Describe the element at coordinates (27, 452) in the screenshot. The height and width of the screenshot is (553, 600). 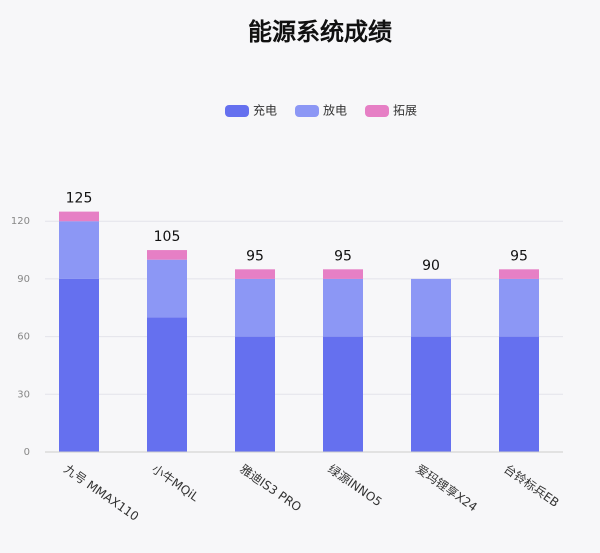
I see `y-tick-label: 0` at that location.